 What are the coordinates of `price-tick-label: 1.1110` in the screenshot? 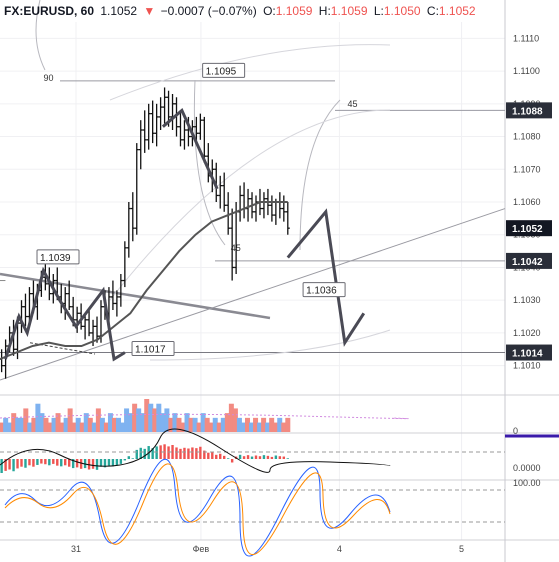 It's located at (526, 38).